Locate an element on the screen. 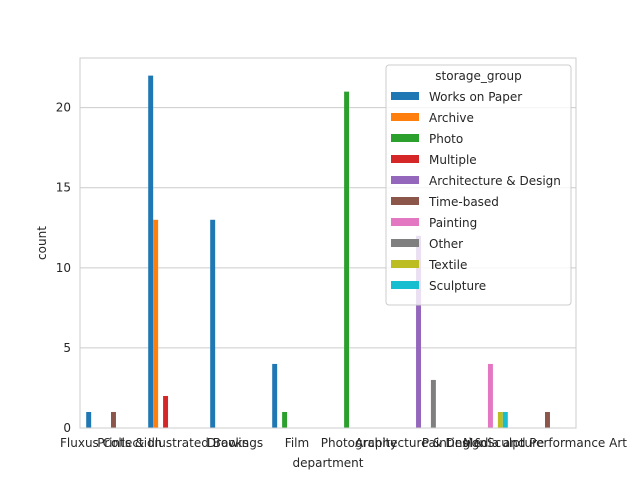 Image resolution: width=640 pixels, height=480 pixels. legend-entry: Sculpture is located at coordinates (457, 286).